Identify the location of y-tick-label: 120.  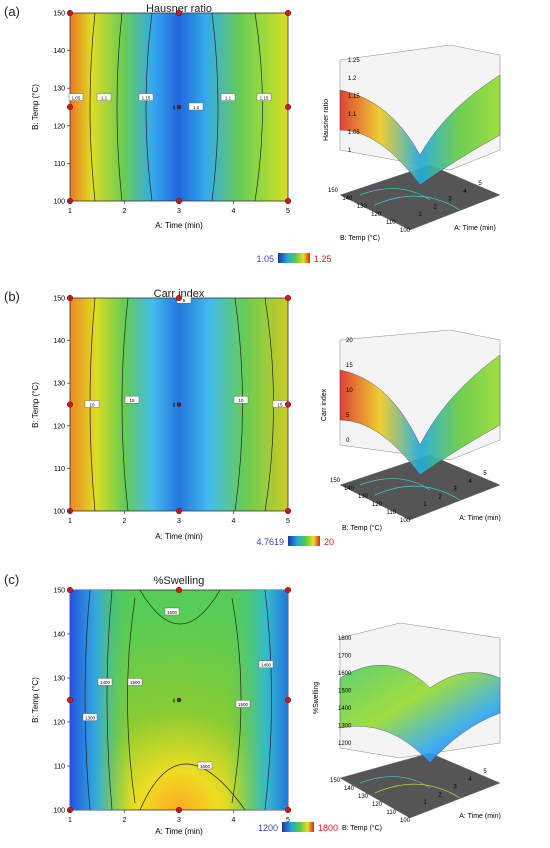
(59, 723).